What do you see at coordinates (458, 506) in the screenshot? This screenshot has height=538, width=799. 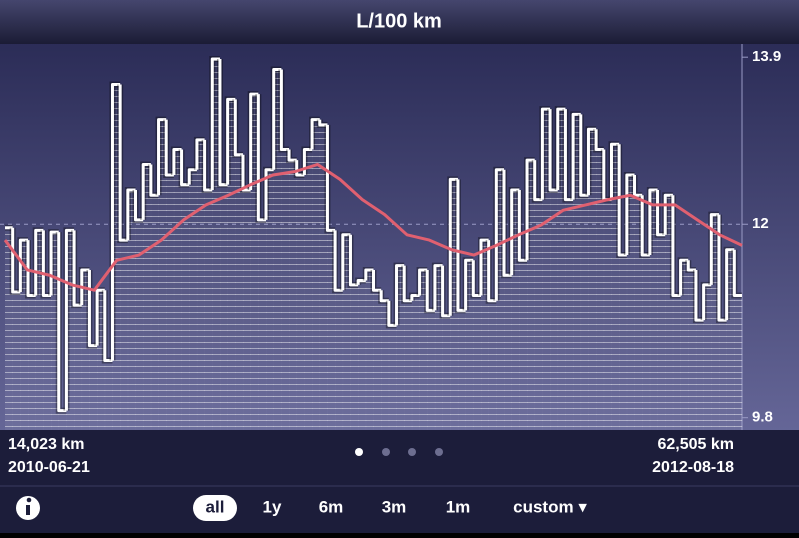 I see `period-button: 1m` at bounding box center [458, 506].